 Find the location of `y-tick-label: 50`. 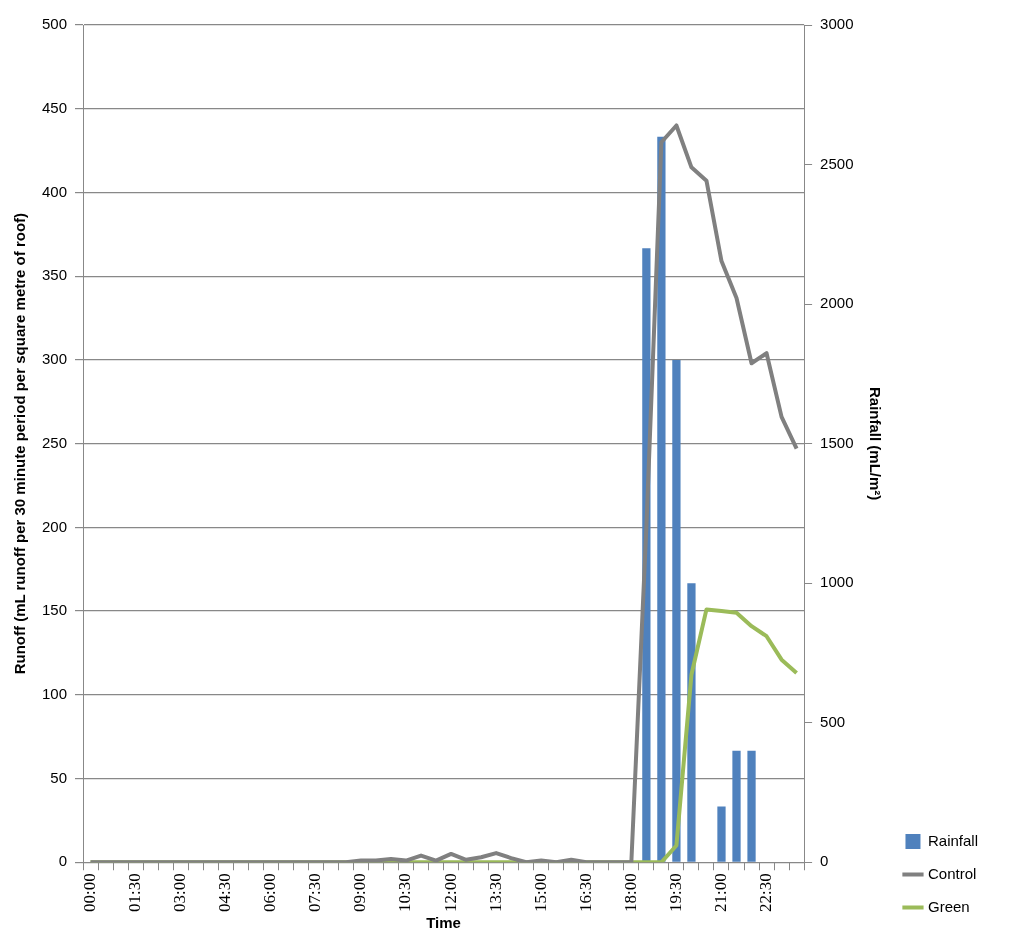

y-tick-label: 50 is located at coordinates (59, 777).